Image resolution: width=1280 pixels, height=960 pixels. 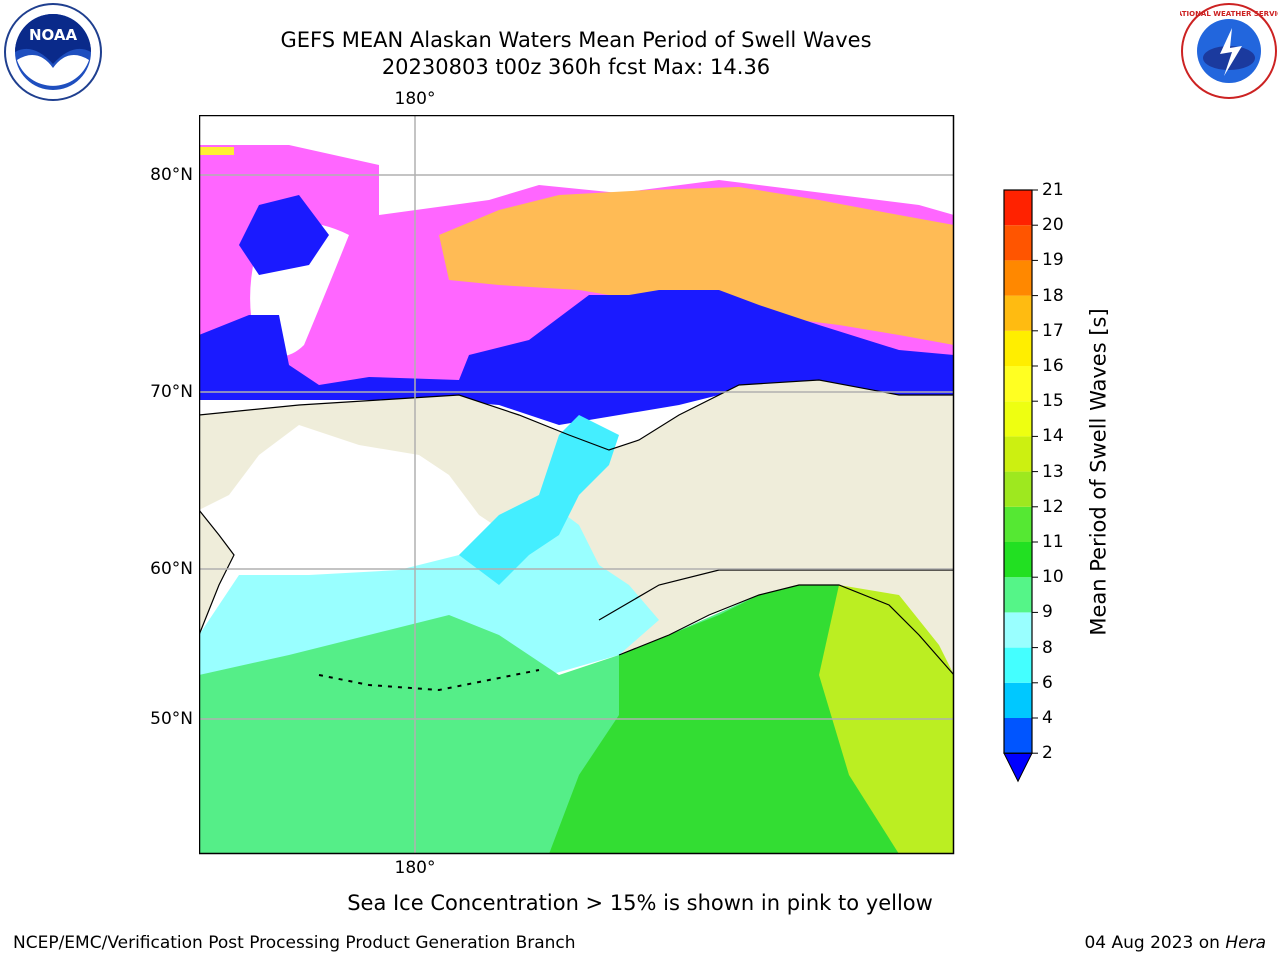 I want to click on colorbar-tick-label: 20, so click(x=1053, y=225).